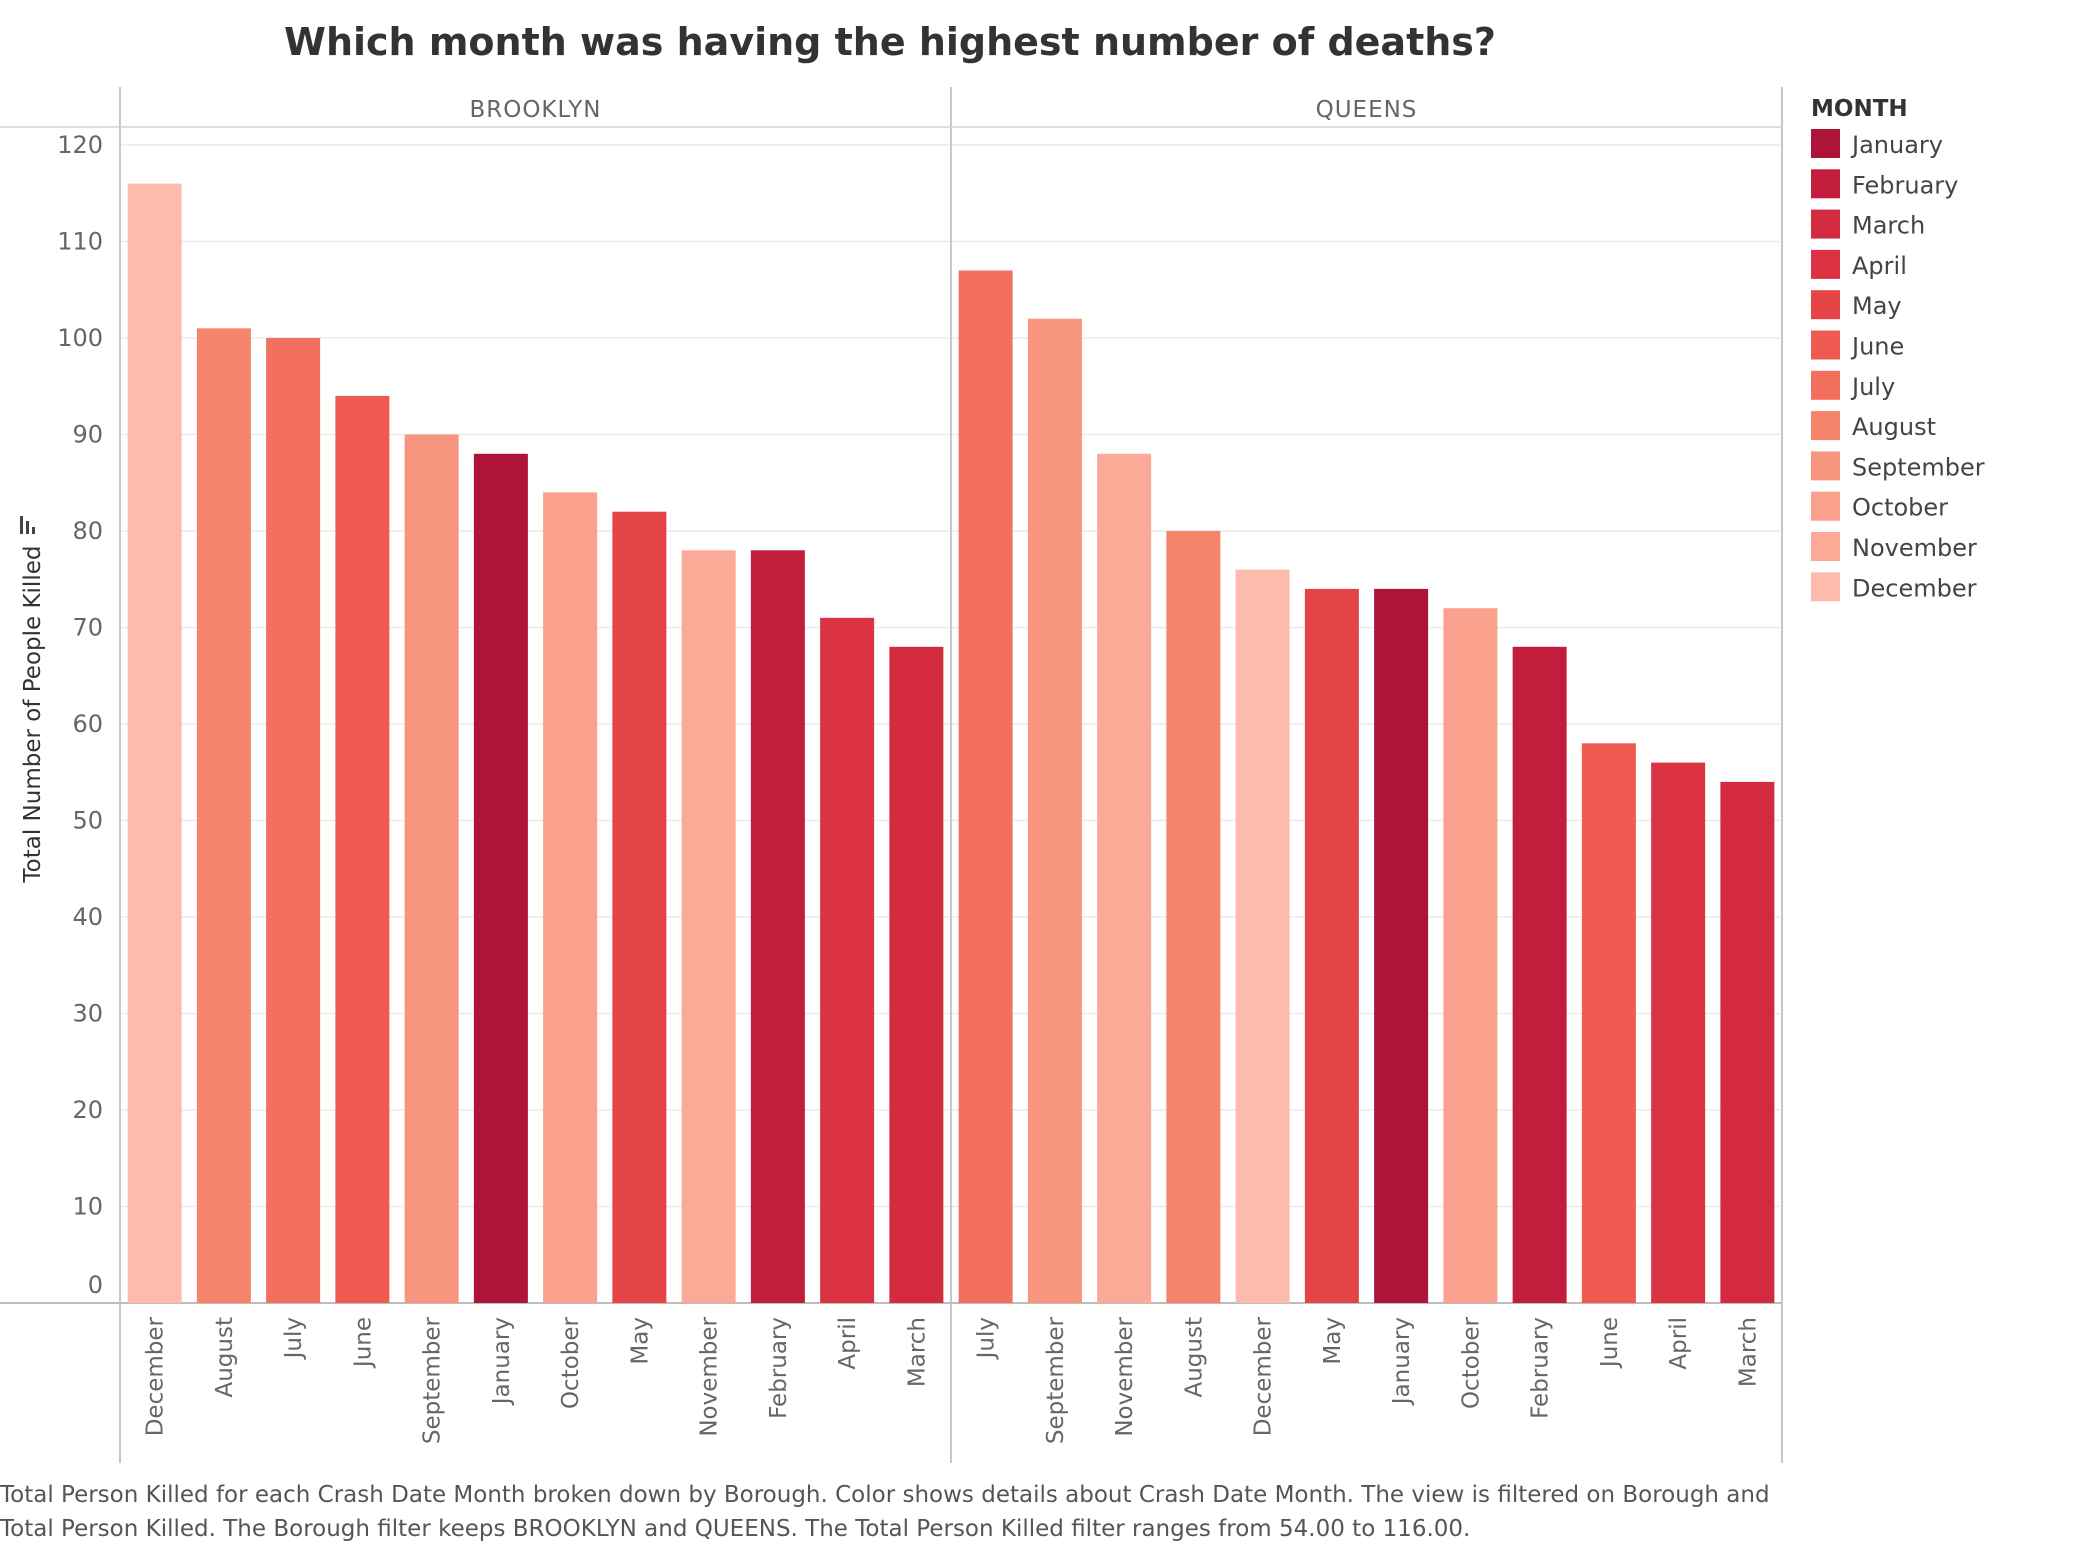 The image size is (2074, 1546). I want to click on x-tick-label: June, so click(363, 1343).